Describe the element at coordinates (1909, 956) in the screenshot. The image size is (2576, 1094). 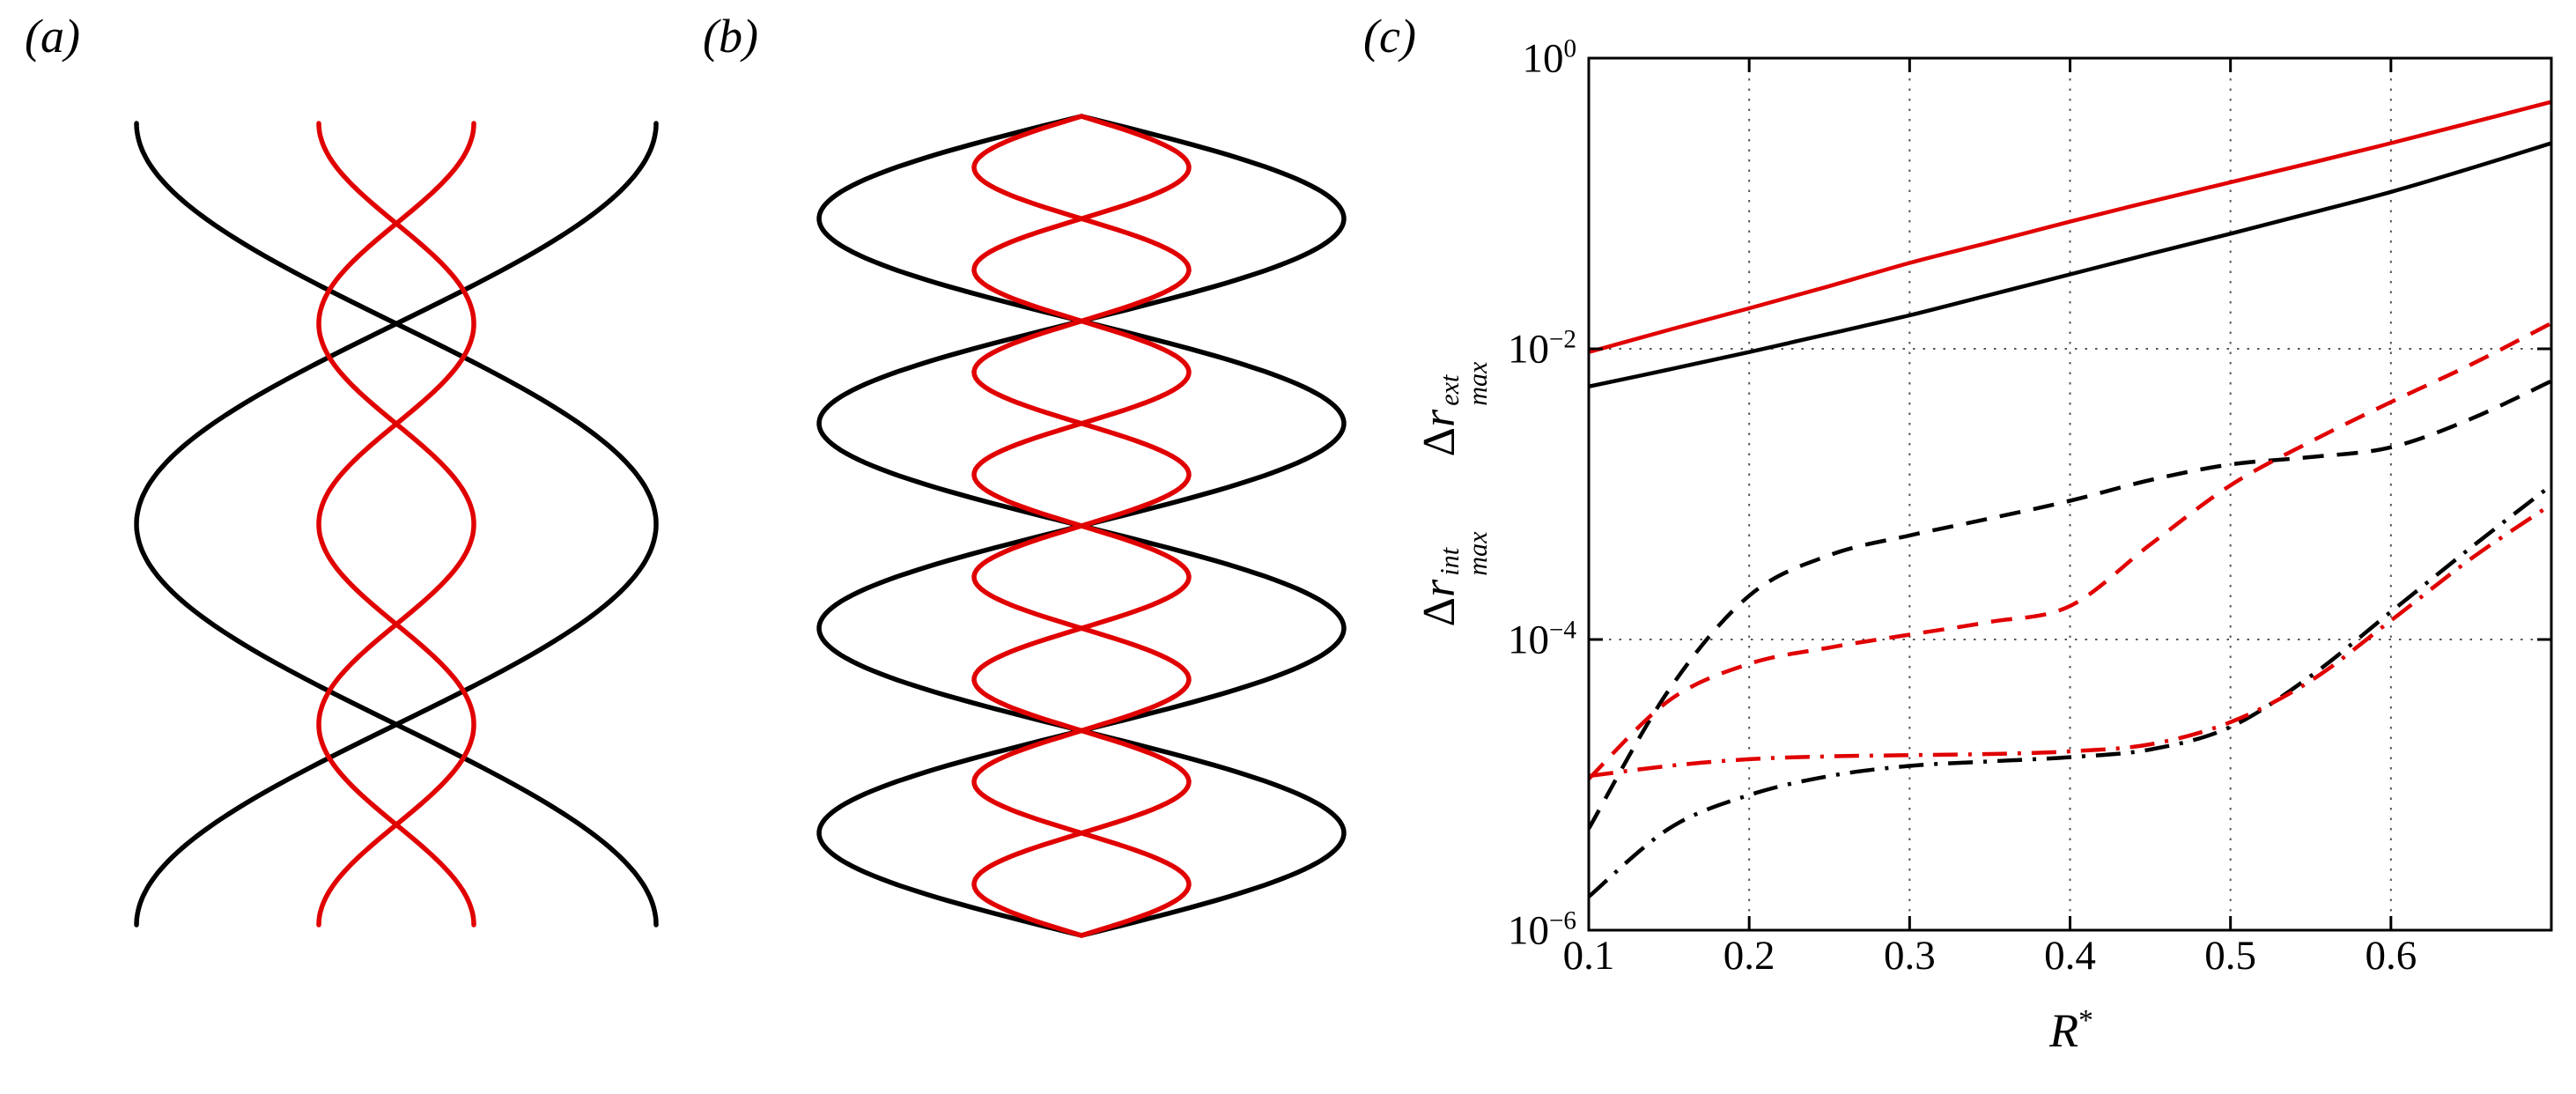
I see `x-tick-label: 0.3` at that location.